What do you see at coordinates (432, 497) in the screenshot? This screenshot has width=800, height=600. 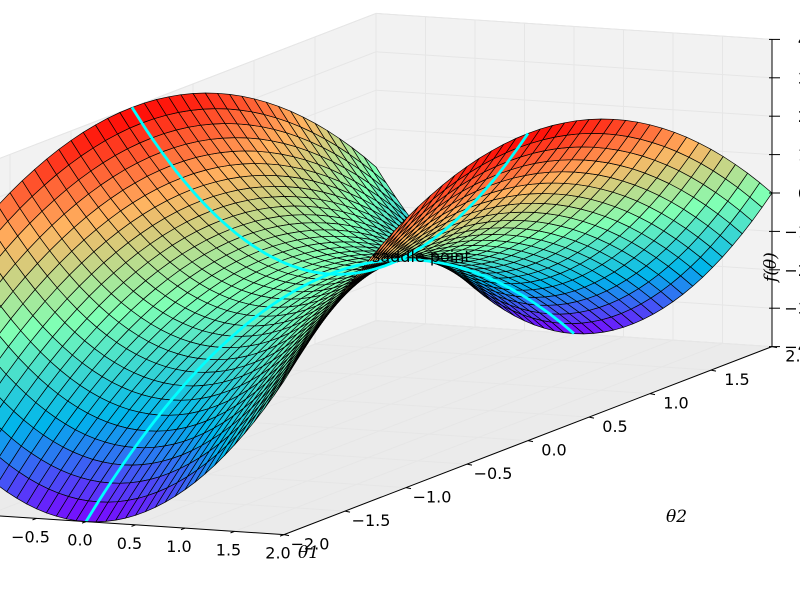 I see `y-tick-label: −1.0` at bounding box center [432, 497].